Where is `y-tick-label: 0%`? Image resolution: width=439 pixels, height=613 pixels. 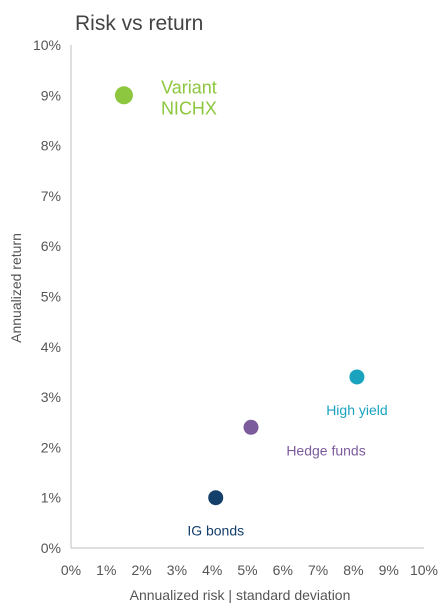 y-tick-label: 0% is located at coordinates (51, 548).